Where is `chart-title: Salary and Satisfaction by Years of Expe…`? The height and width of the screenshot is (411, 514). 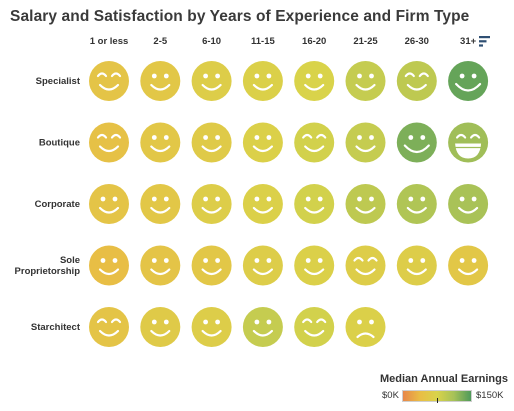 chart-title: Salary and Satisfaction by Years of Expe… is located at coordinates (240, 16).